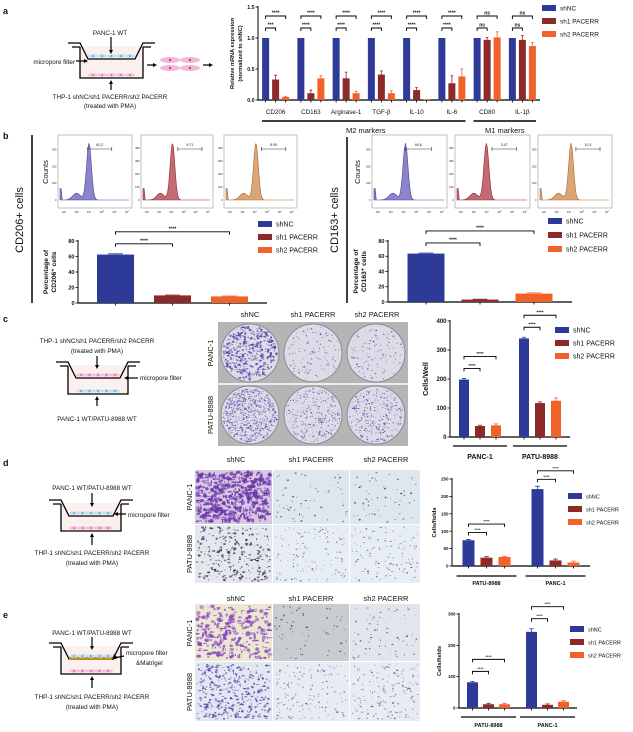 The height and width of the screenshot is (732, 633). Describe the element at coordinates (45, 172) in the screenshot. I see `counts-label: Counts` at that location.